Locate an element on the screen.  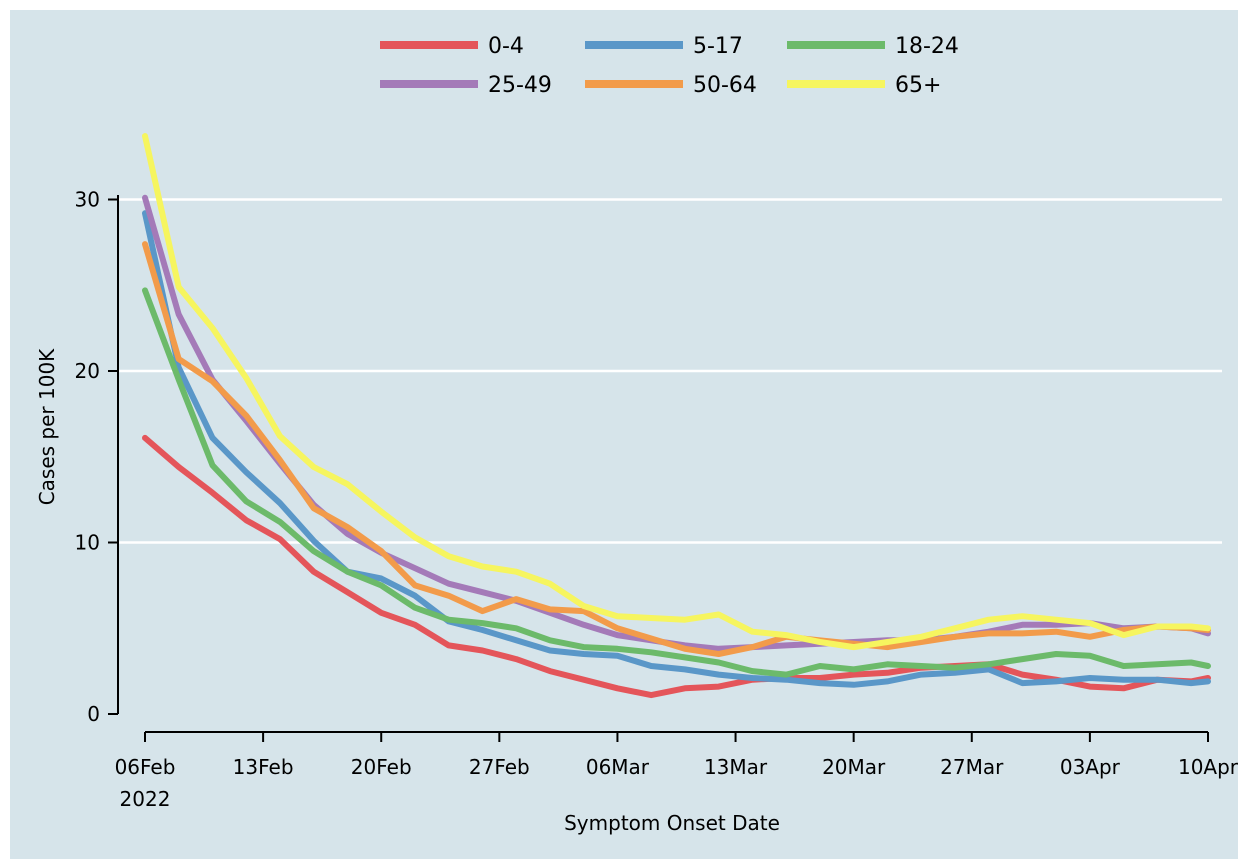
legend-item: 18-24 is located at coordinates (873, 46).